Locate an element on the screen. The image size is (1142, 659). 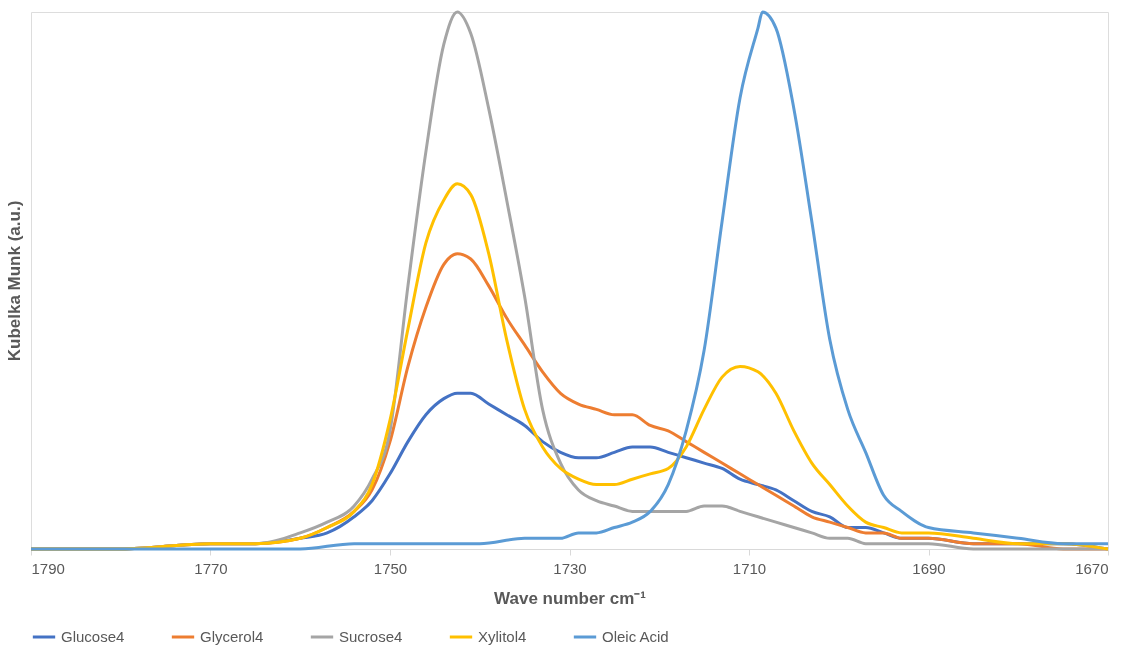
x-tick-label: 1790 is located at coordinates (48, 568).